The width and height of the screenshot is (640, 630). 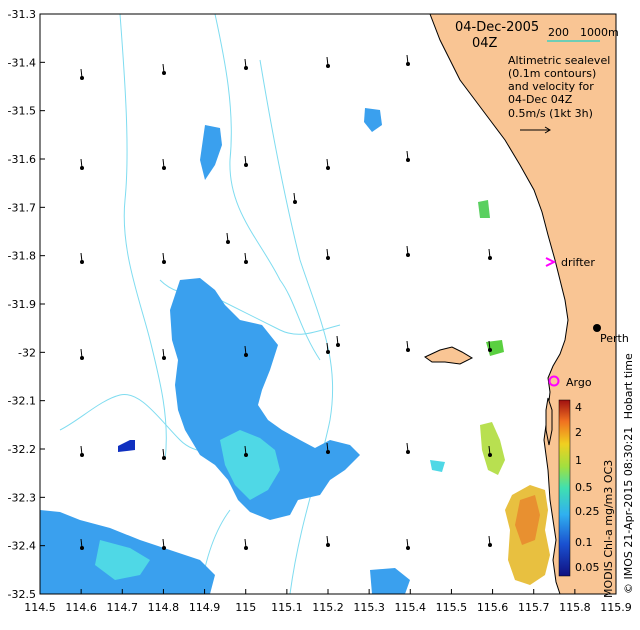 I want to click on colorbar-tick-label: 4, so click(x=578, y=407).